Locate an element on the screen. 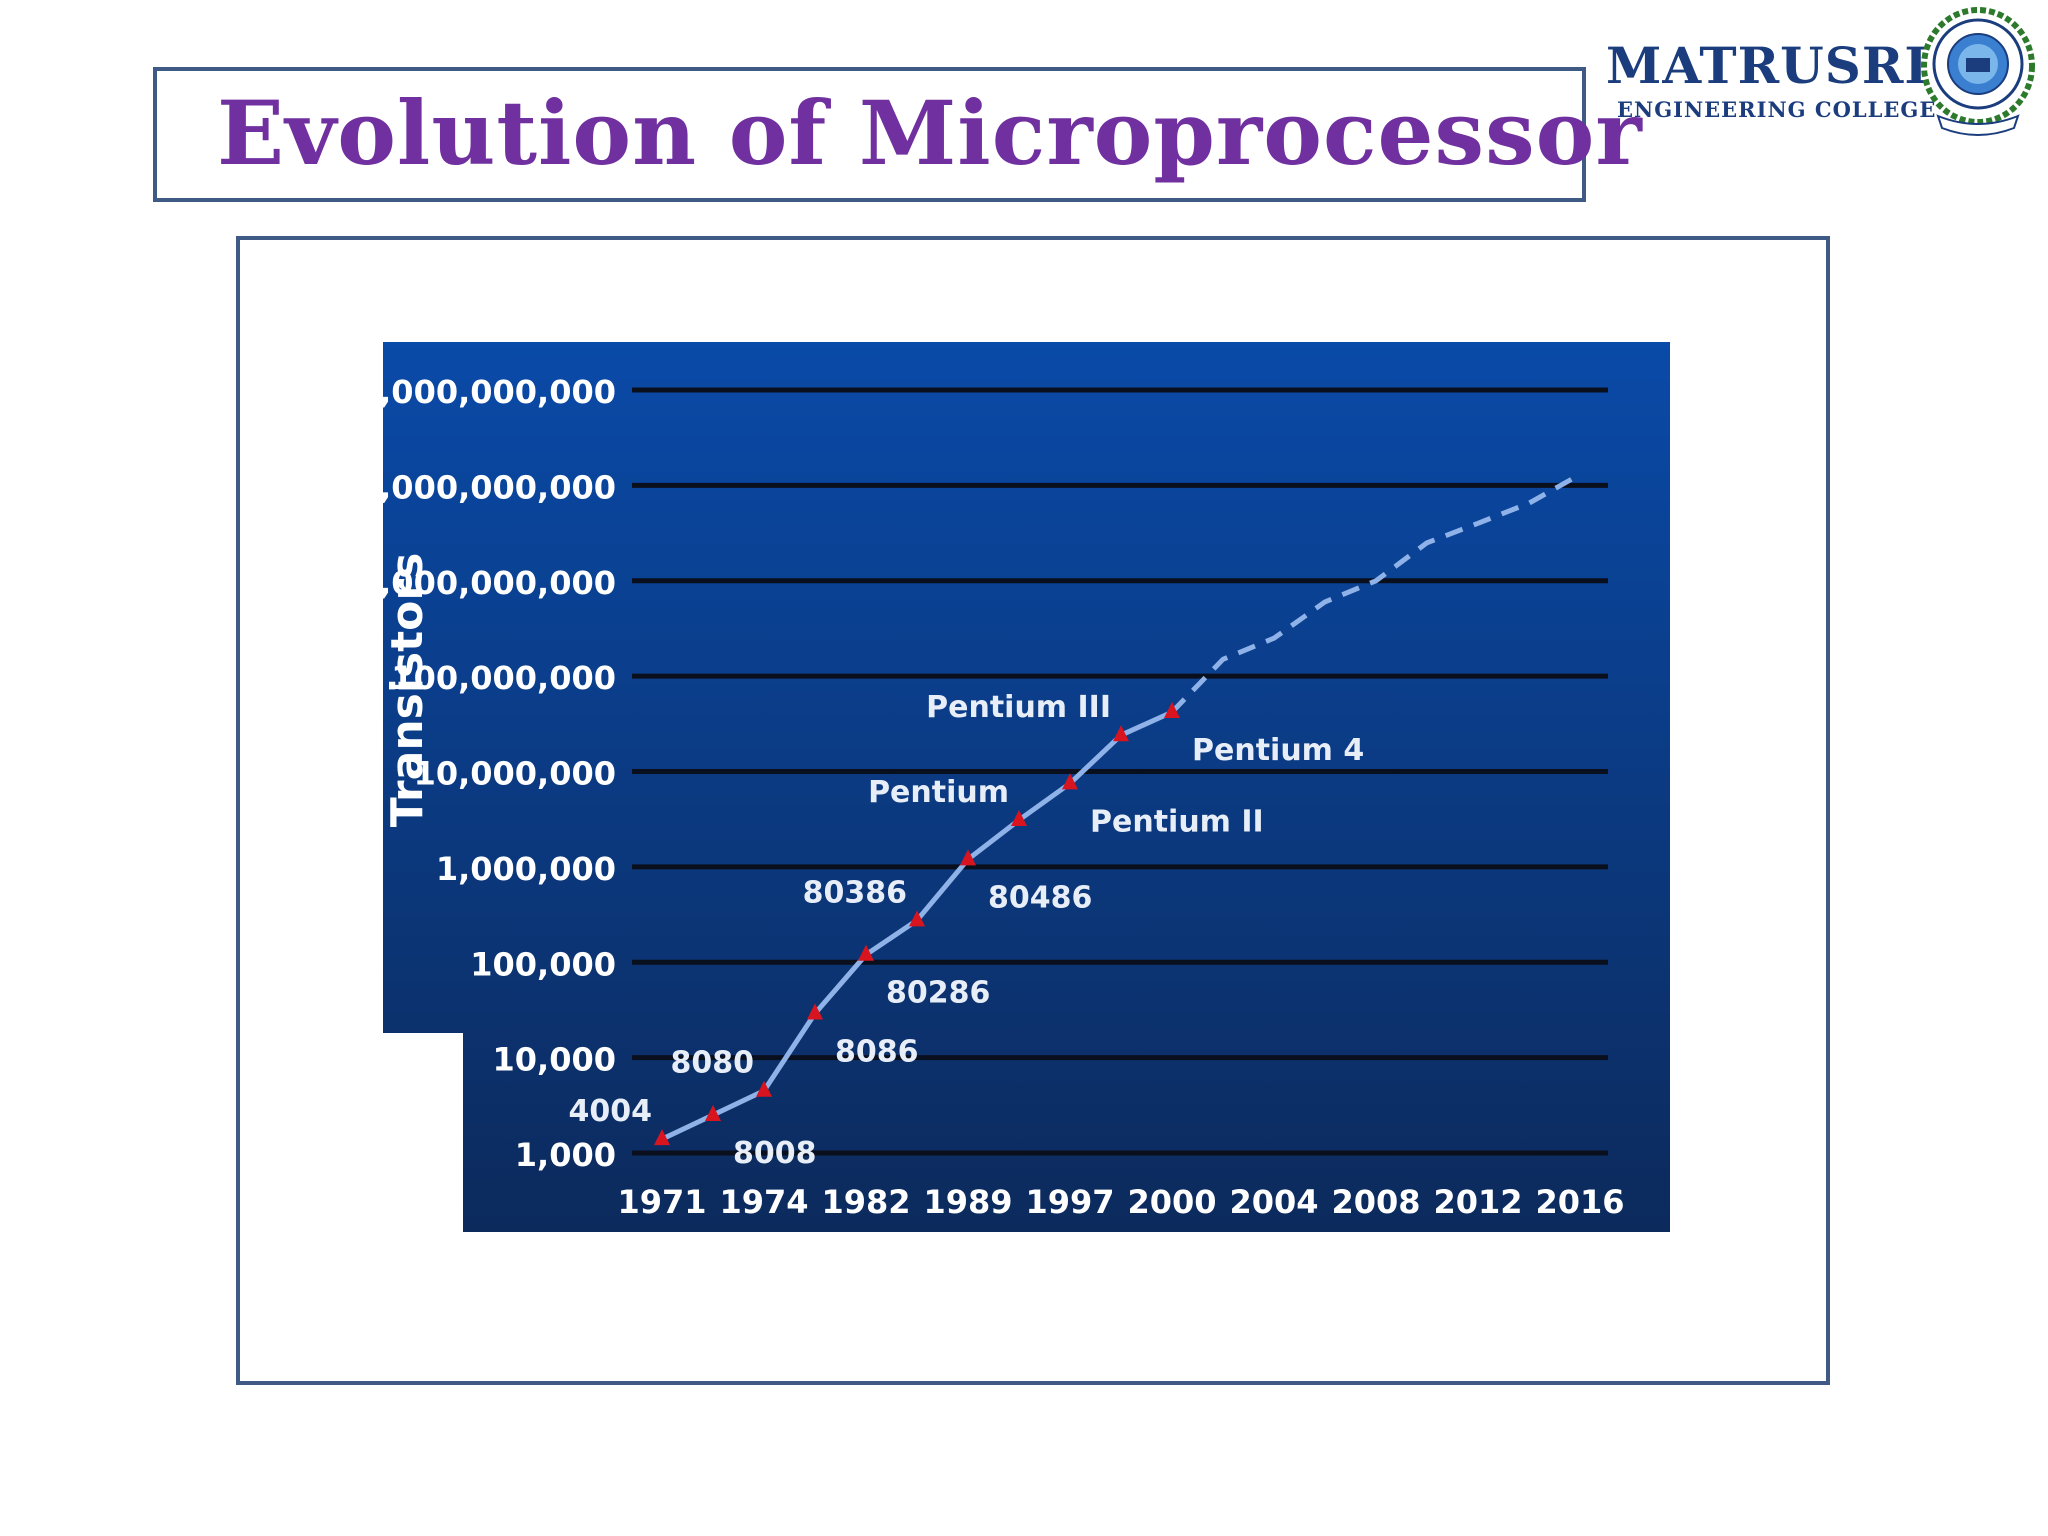 The image size is (2048, 1536). y-tick-label: 10,000 is located at coordinates (554, 1060).